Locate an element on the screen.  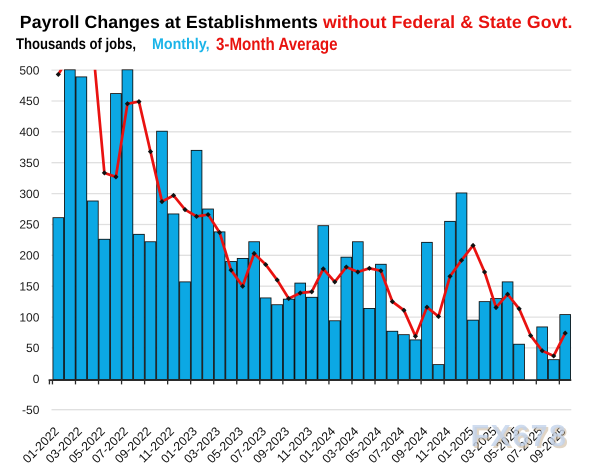
svg-text: 500 is located at coordinates (29, 70).